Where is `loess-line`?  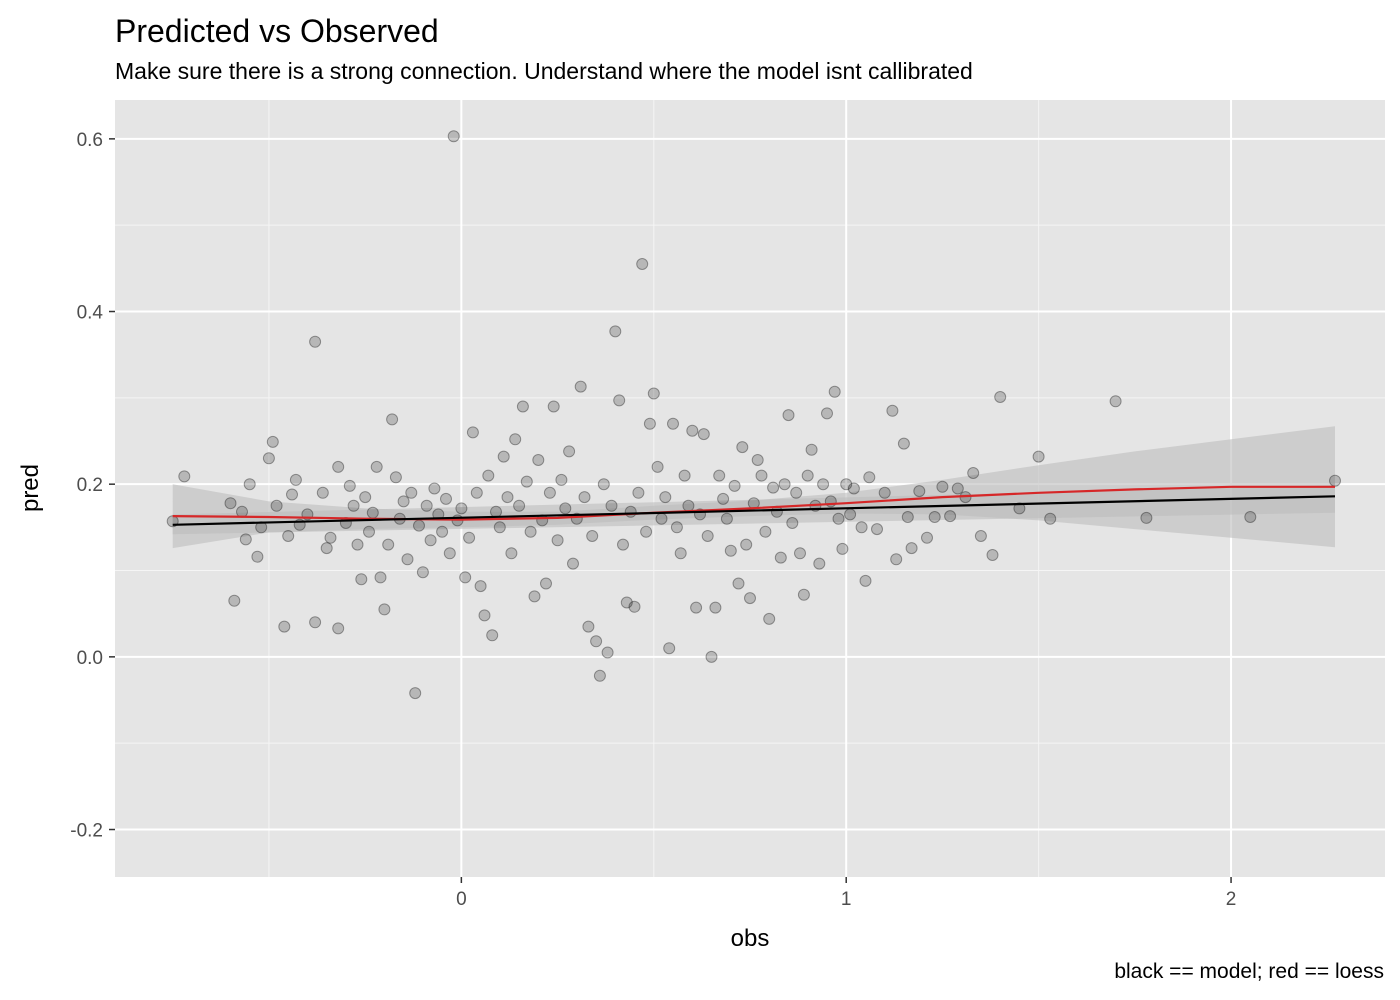 loess-line is located at coordinates (753, 503).